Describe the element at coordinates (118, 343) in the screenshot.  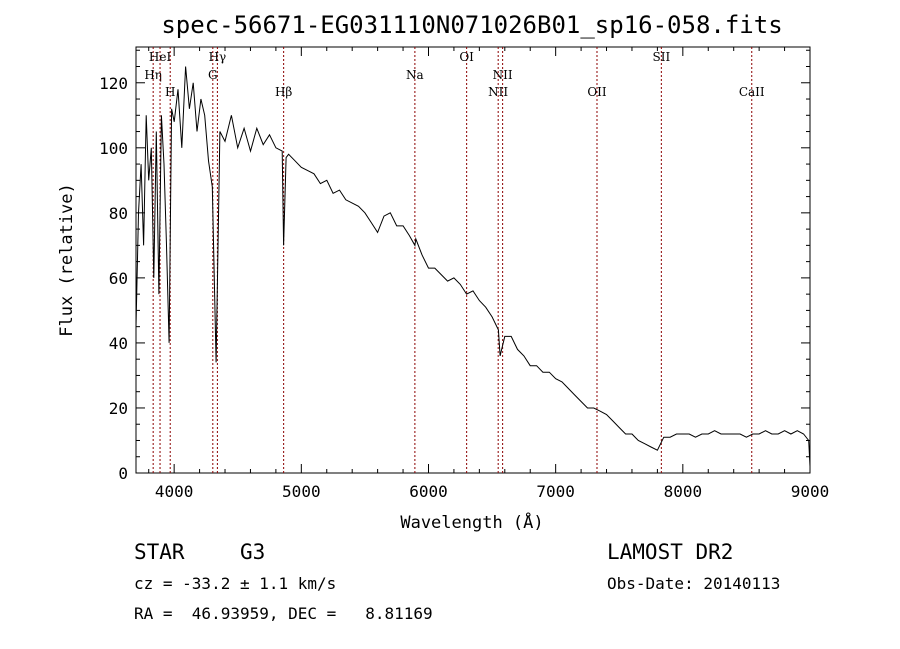
I see `y-tick-label: 40` at that location.